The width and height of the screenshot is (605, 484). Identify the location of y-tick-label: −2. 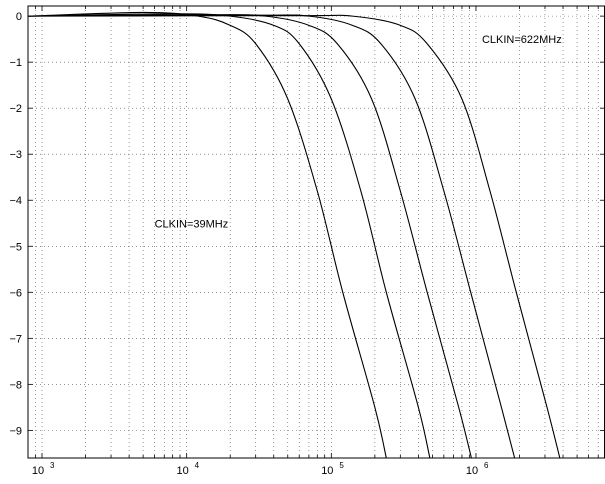
(15, 109).